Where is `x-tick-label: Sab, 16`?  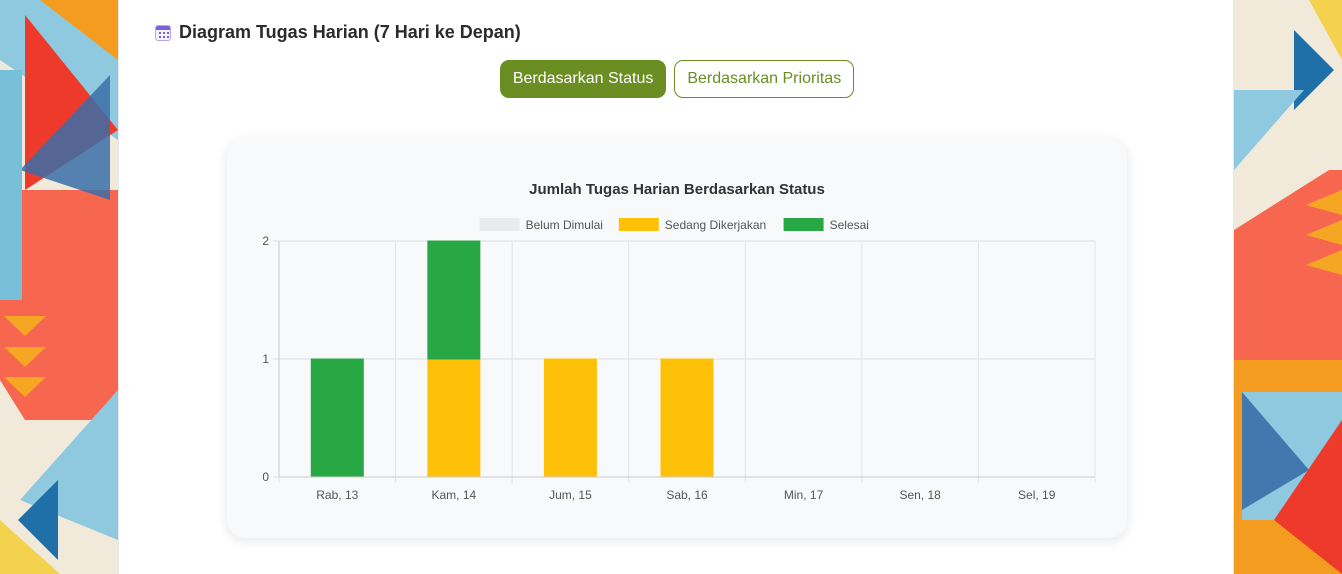
x-tick-label: Sab, 16 is located at coordinates (687, 495).